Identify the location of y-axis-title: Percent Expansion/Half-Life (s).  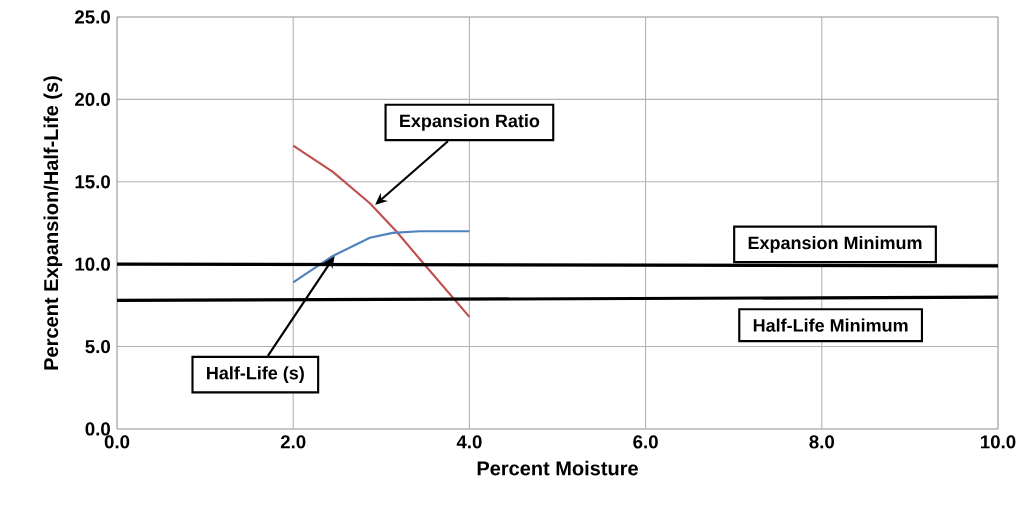
(53, 223).